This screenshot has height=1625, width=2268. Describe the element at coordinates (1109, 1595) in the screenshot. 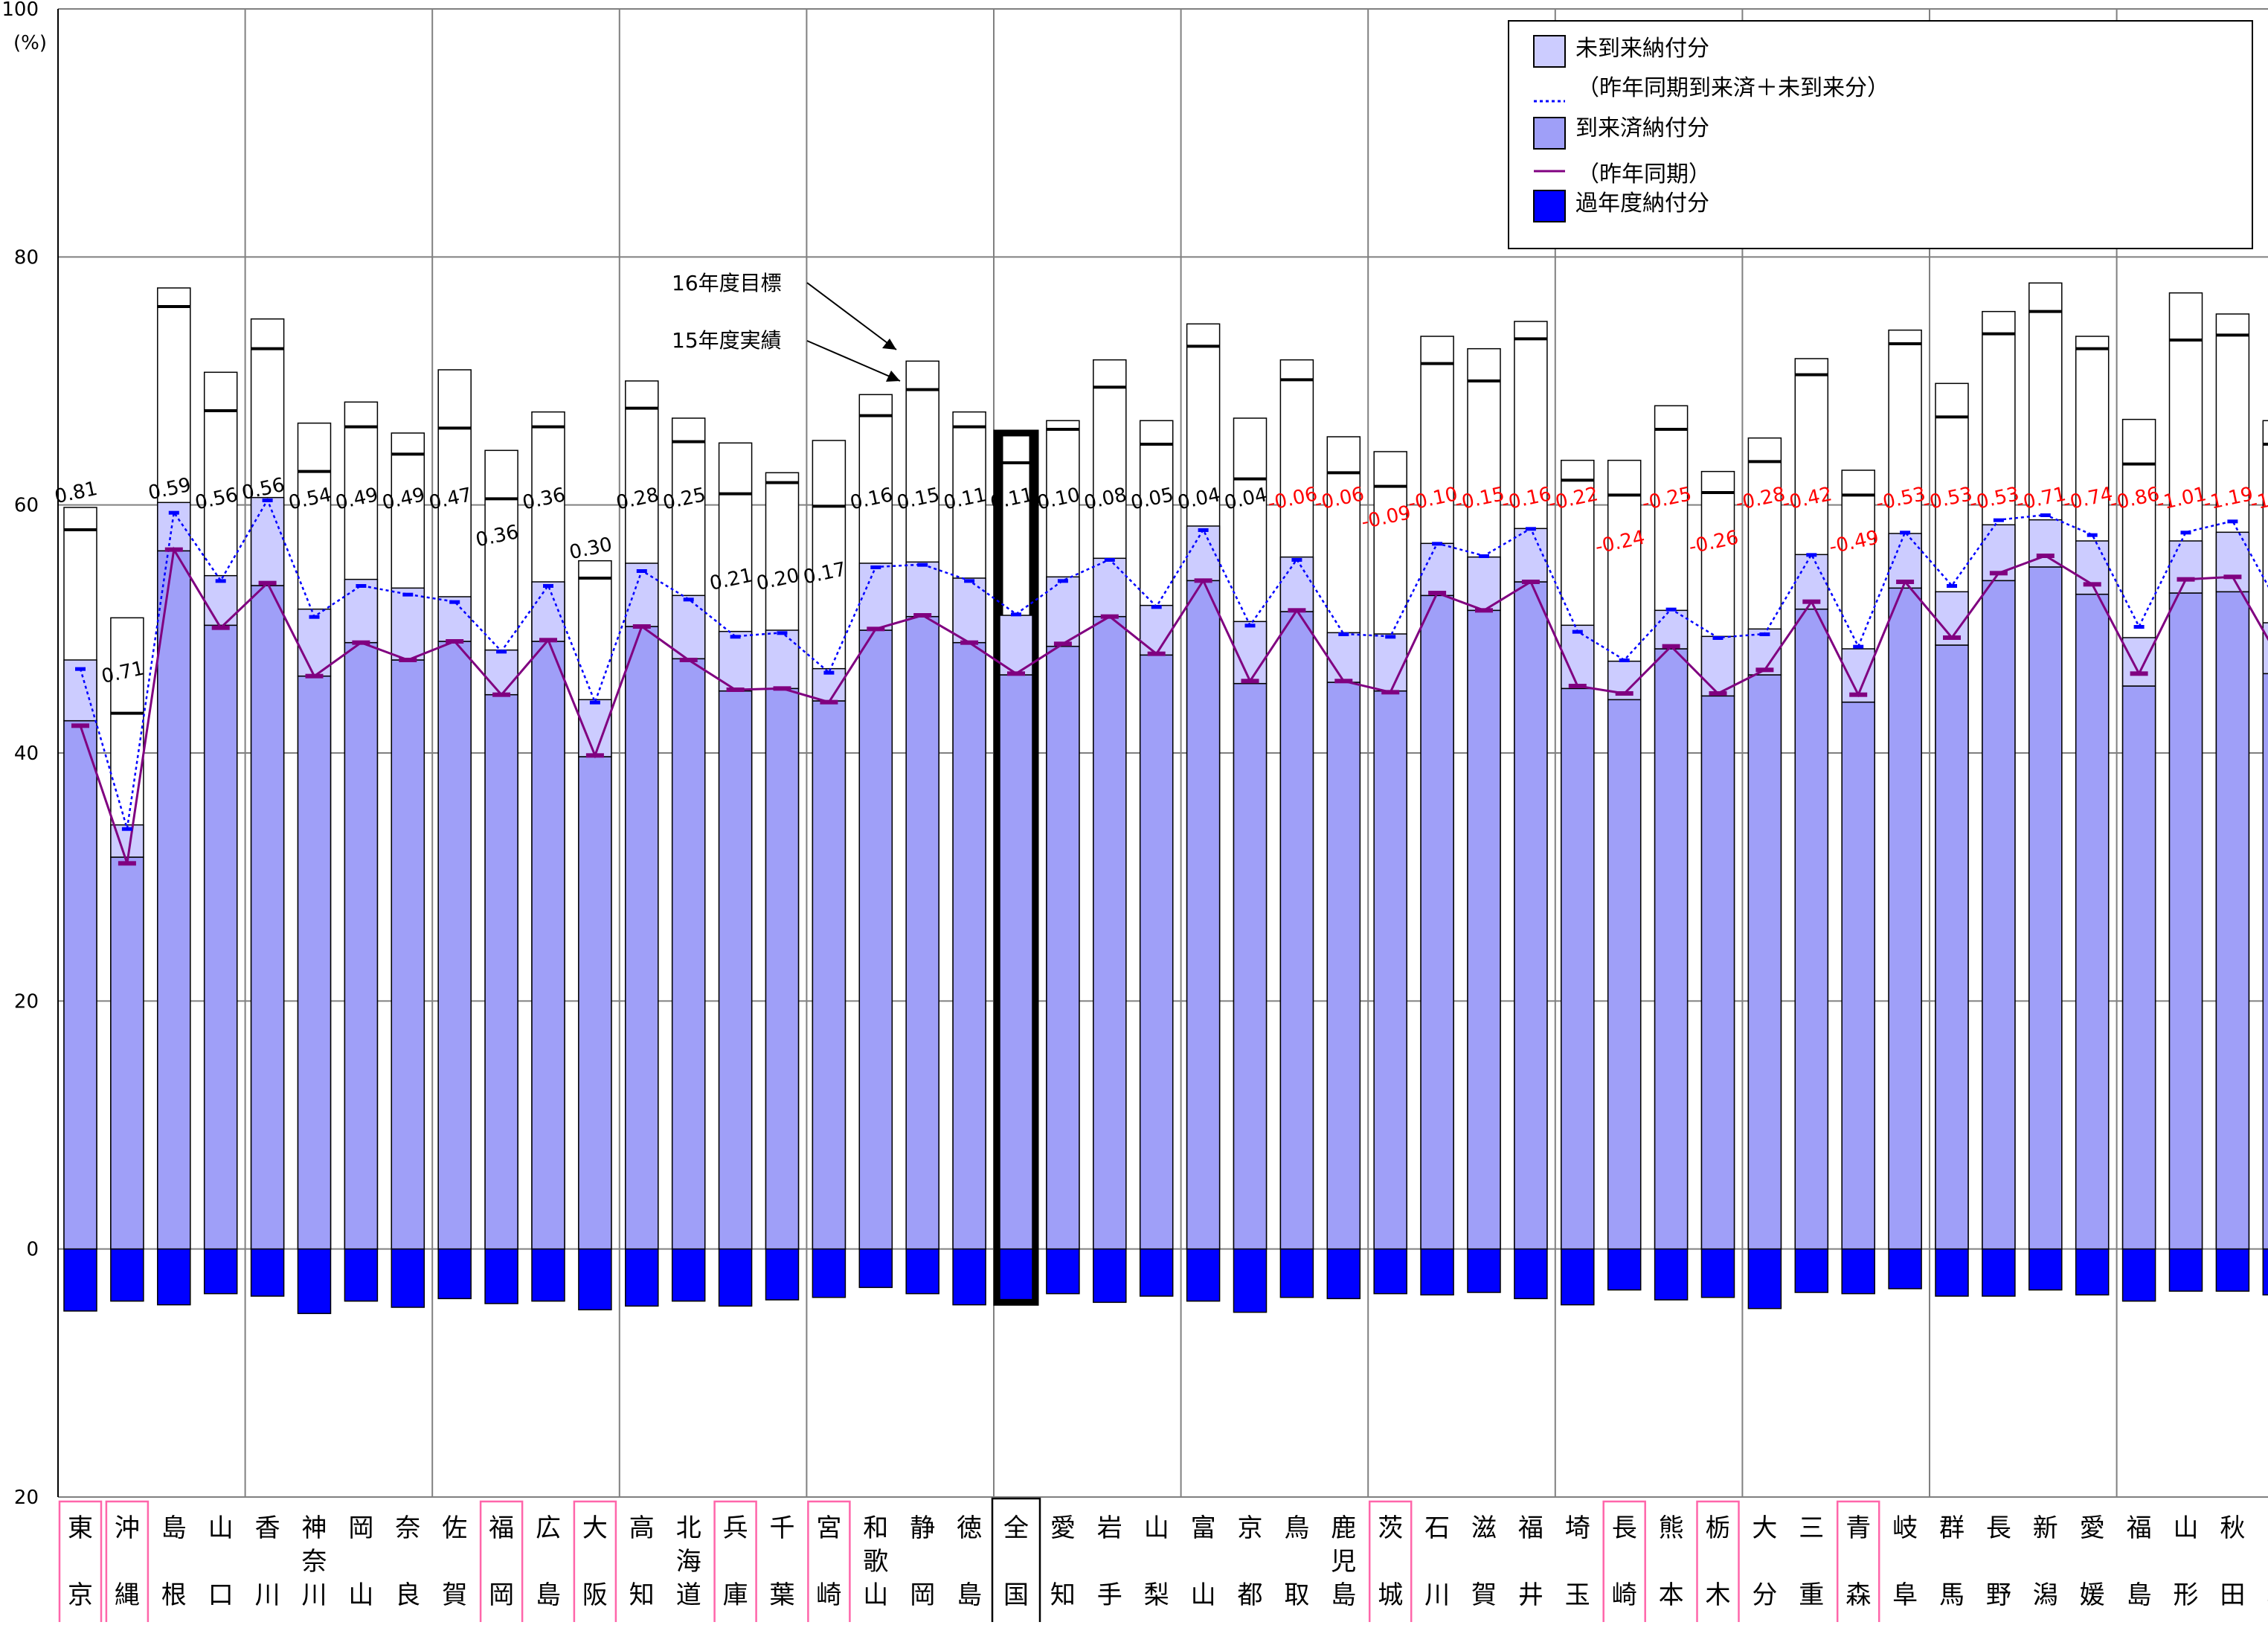

I see `category-label-22-2: 手` at that location.